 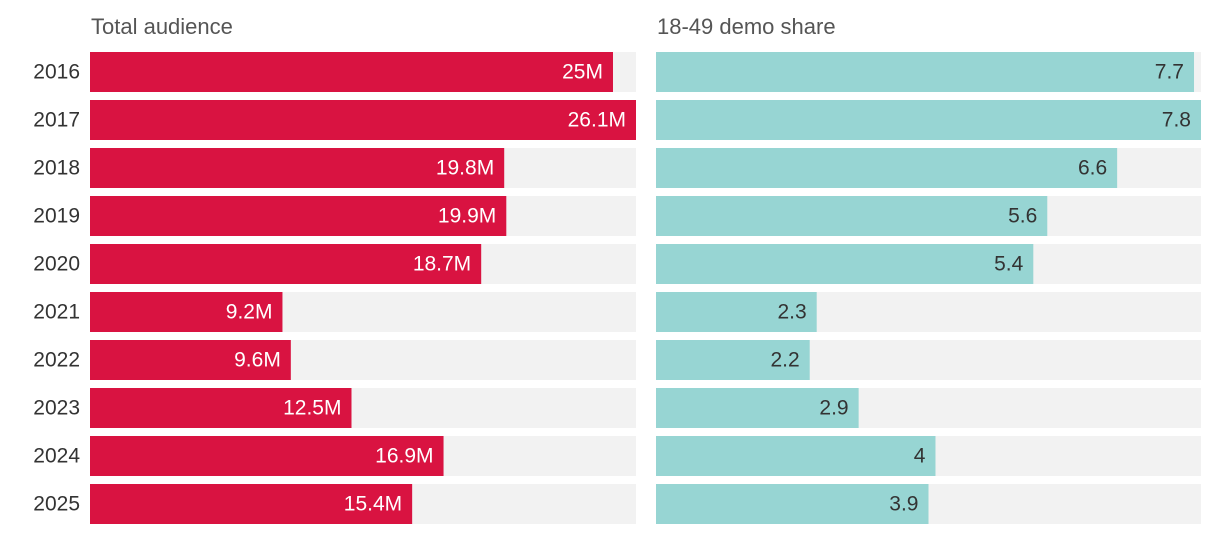 What do you see at coordinates (56, 264) in the screenshot?
I see `year-label-2020: 2020` at bounding box center [56, 264].